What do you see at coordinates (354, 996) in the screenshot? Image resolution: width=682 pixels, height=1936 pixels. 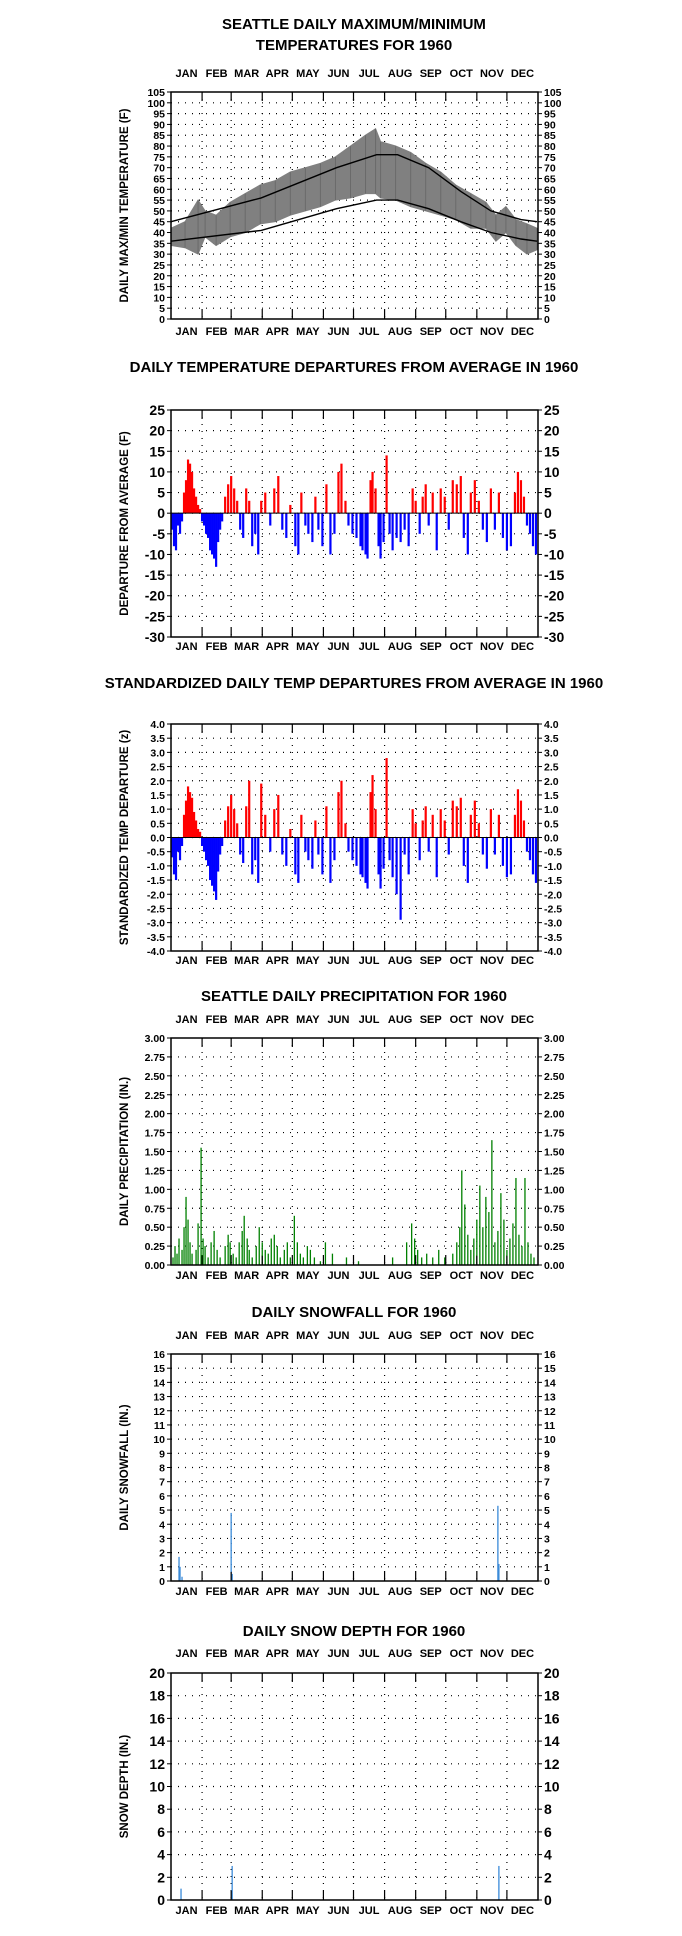 I see `chart-title: SEATTLE DAILY PRECIPITATION FOR 1960` at bounding box center [354, 996].